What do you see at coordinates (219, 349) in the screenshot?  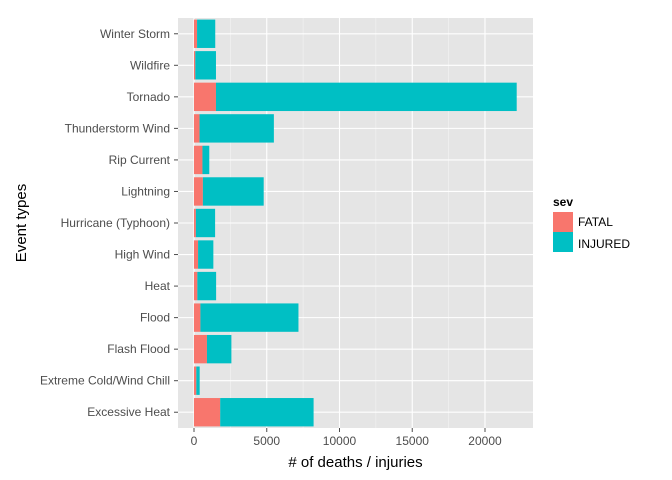 I see `bar-injured-flash-flood` at bounding box center [219, 349].